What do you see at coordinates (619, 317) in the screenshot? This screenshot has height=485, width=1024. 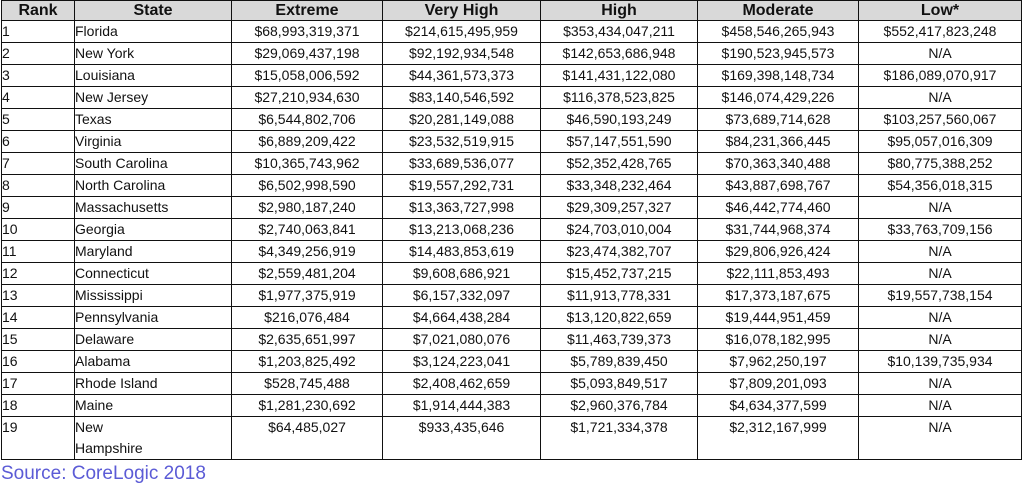 I see `high-cell: $13,120,822,659` at bounding box center [619, 317].